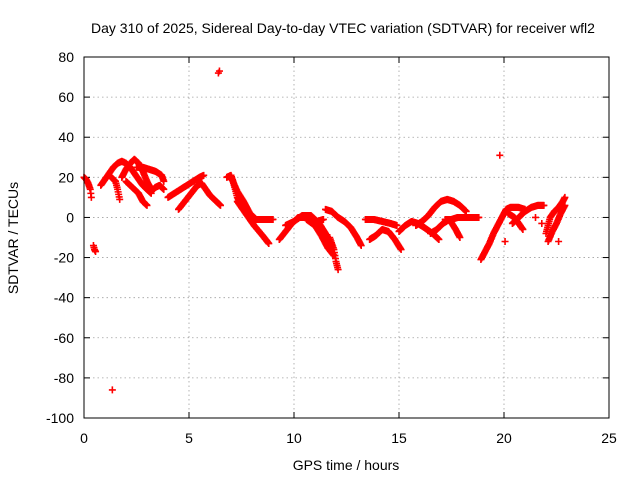 This screenshot has height=480, width=640. What do you see at coordinates (84, 438) in the screenshot?
I see `x-tick-label: 0` at bounding box center [84, 438].